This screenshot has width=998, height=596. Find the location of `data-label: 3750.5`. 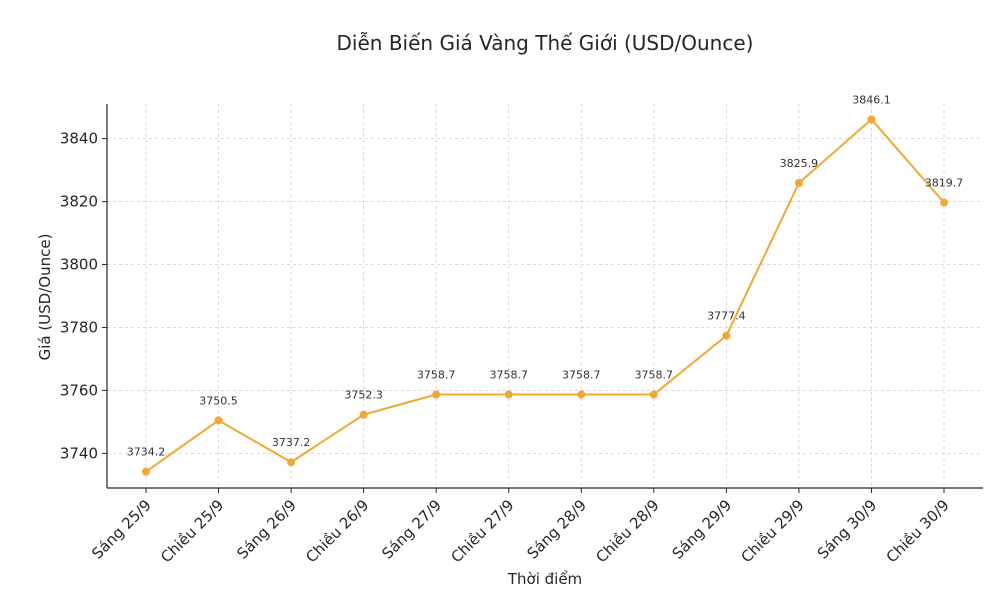

data-label: 3750.5 is located at coordinates (218, 400).